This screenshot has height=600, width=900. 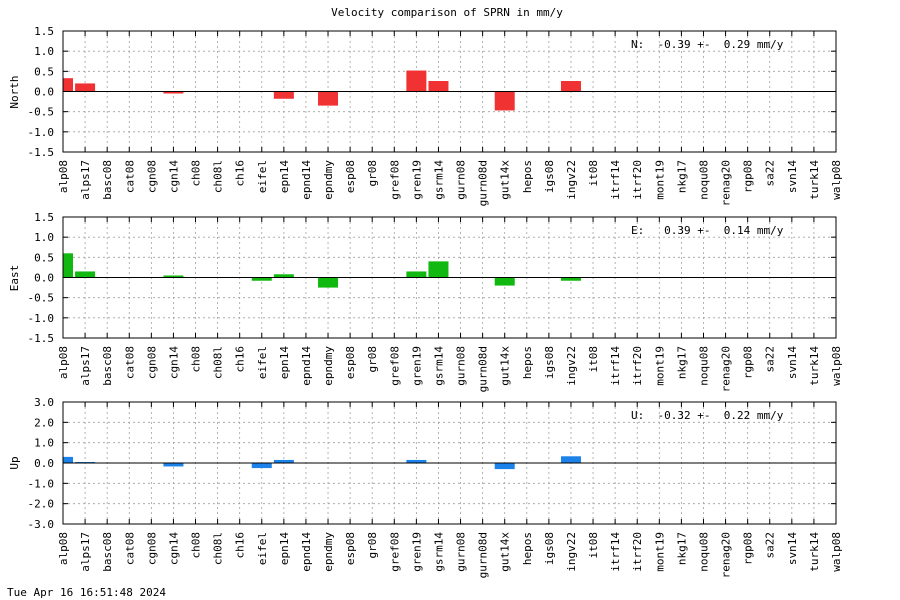 I want to click on y-axis-label: East, so click(x=14, y=278).